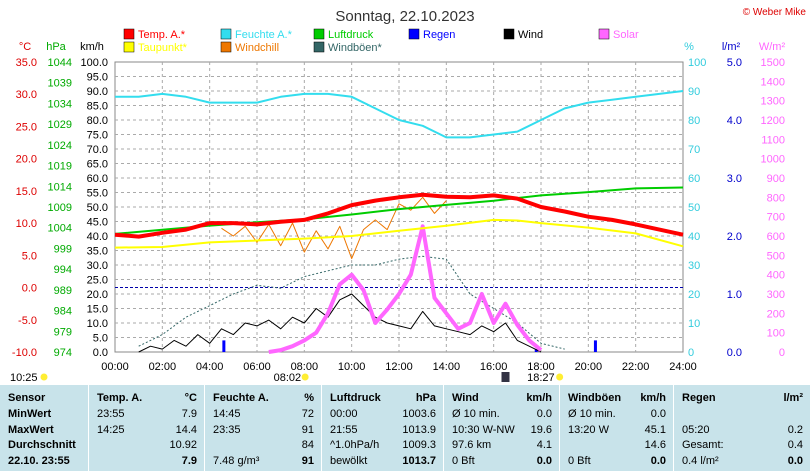 This screenshot has width=810, height=471. I want to click on pressure-tick-label: 984, so click(63, 312).